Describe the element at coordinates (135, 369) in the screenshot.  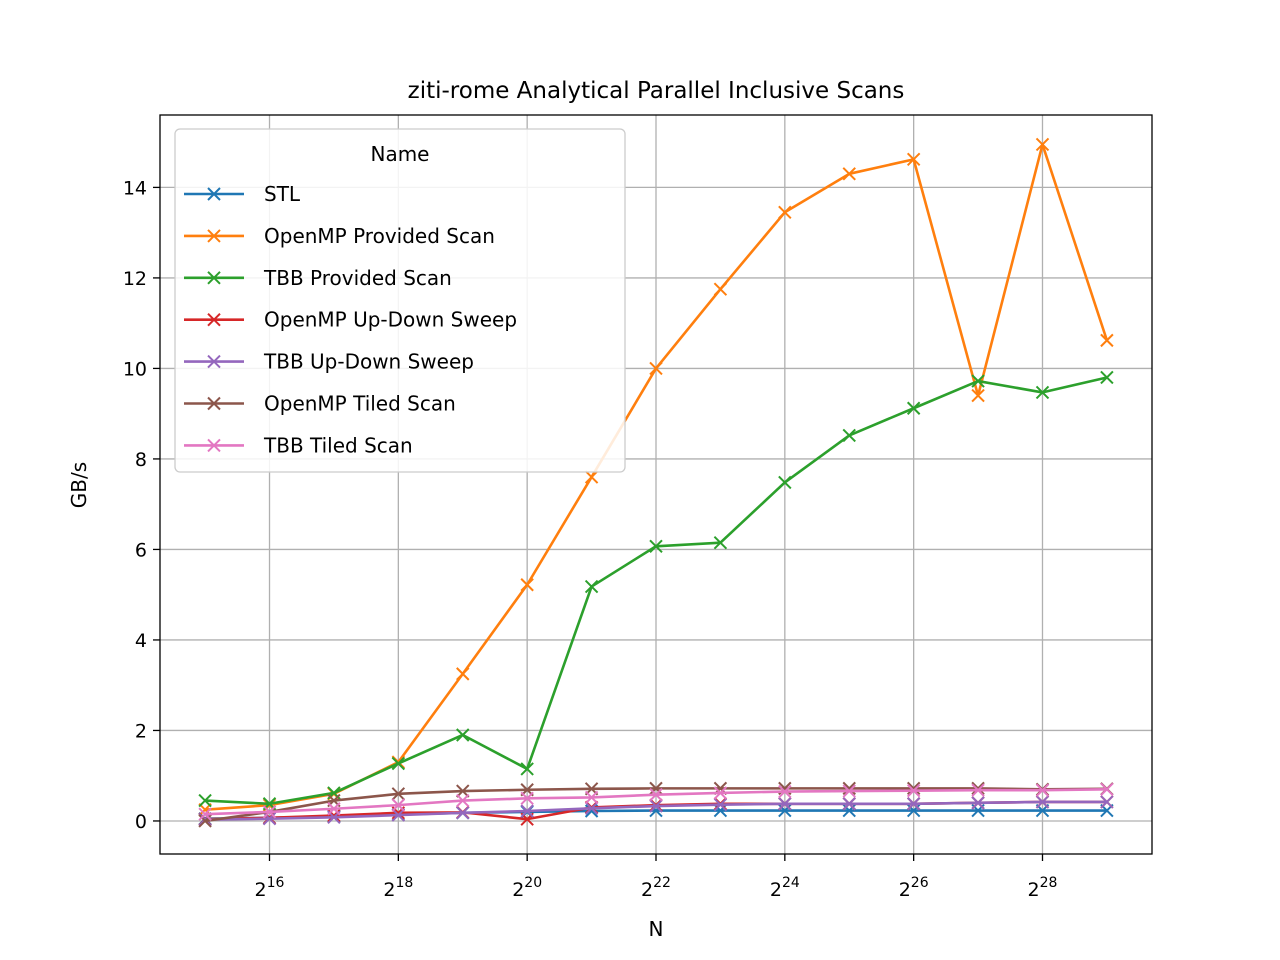
I see `y-tick-label: 10` at that location.